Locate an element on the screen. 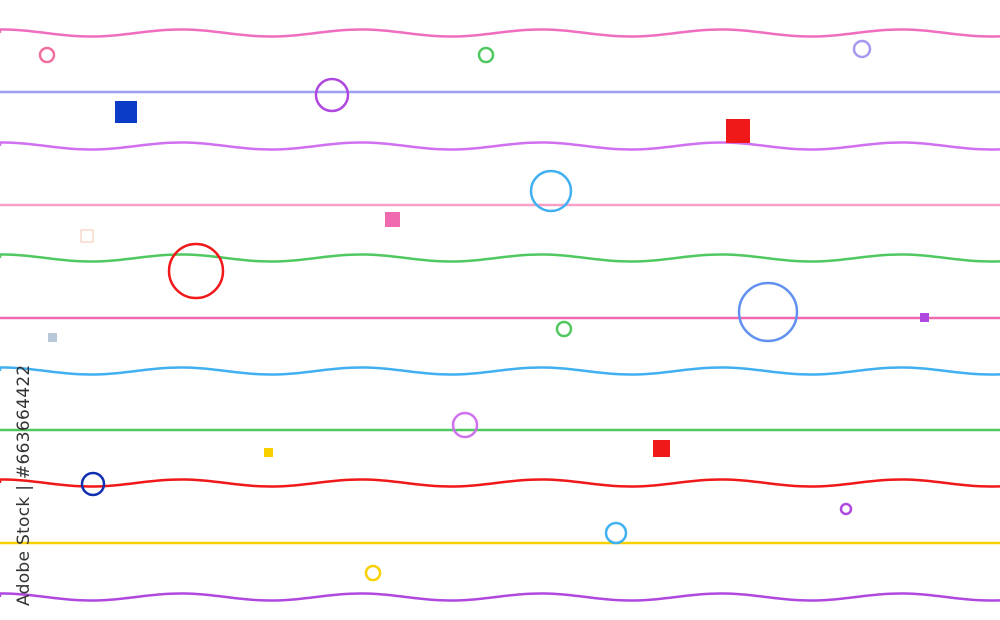 Image resolution: width=1000 pixels, height=620 pixels. square-outline is located at coordinates (87, 236).